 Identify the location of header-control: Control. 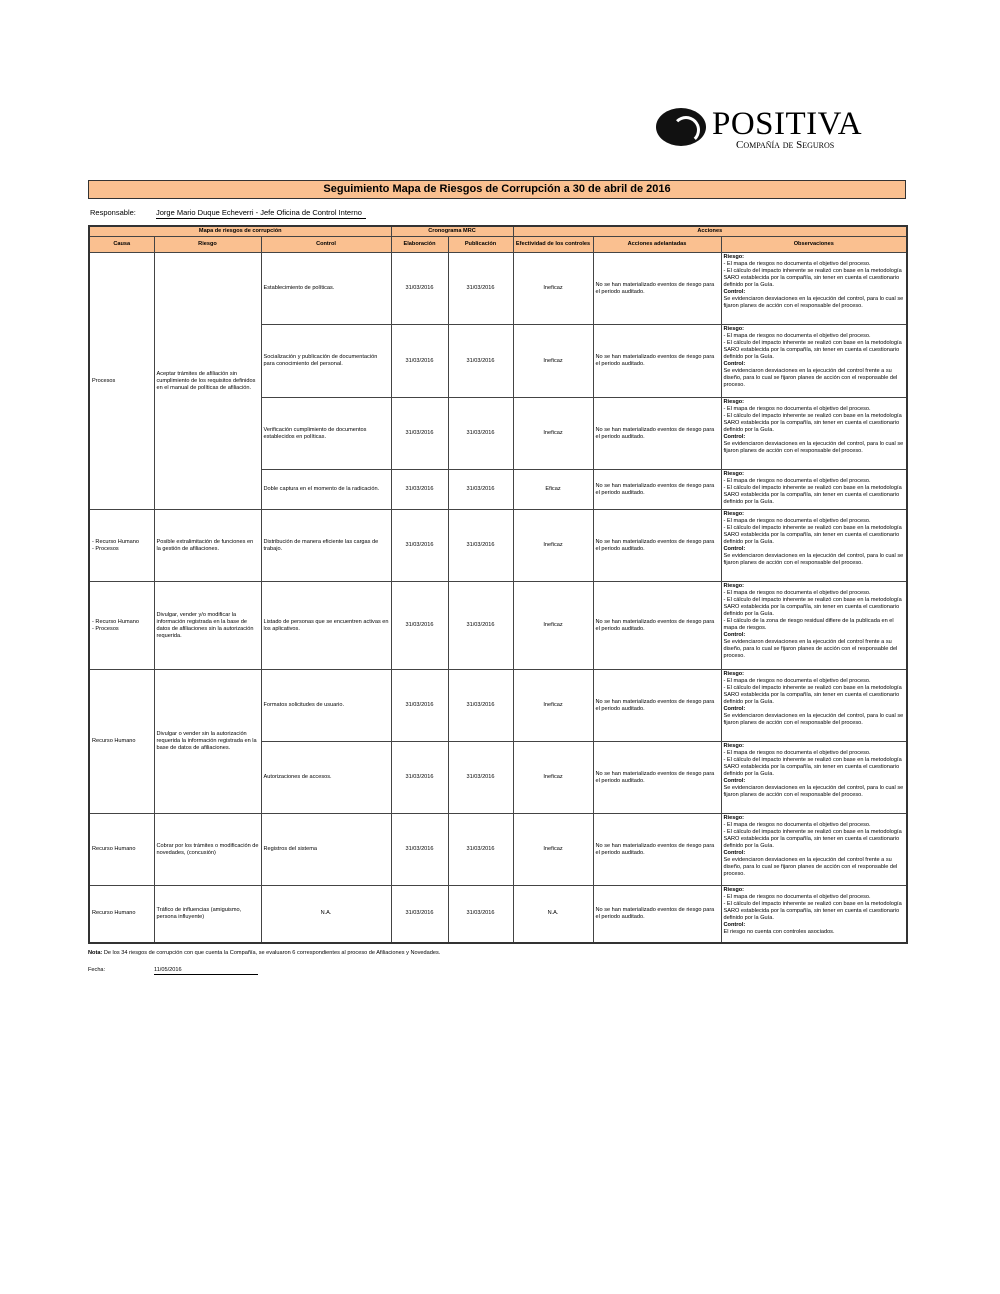
(326, 244).